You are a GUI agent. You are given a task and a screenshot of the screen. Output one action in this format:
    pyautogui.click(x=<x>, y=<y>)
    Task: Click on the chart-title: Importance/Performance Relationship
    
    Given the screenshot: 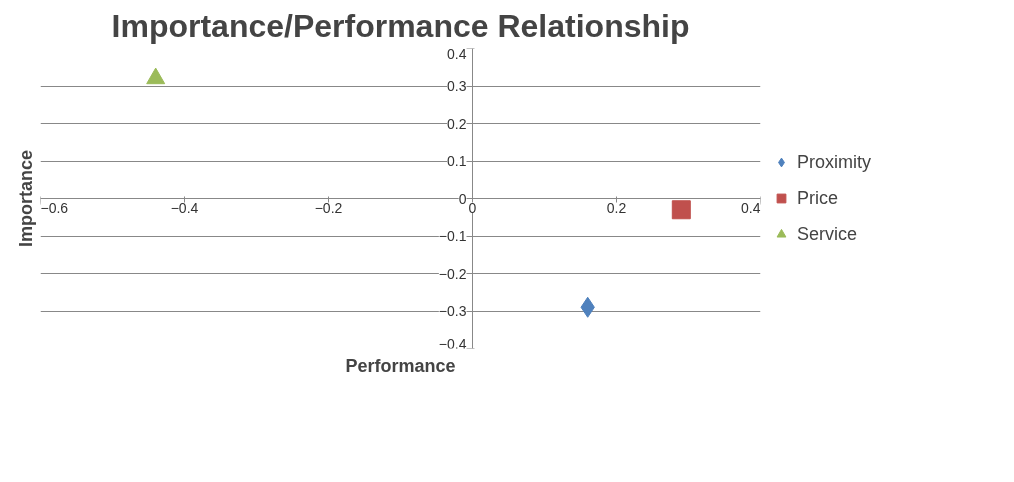 What is the action you would take?
    pyautogui.click(x=400, y=25)
    